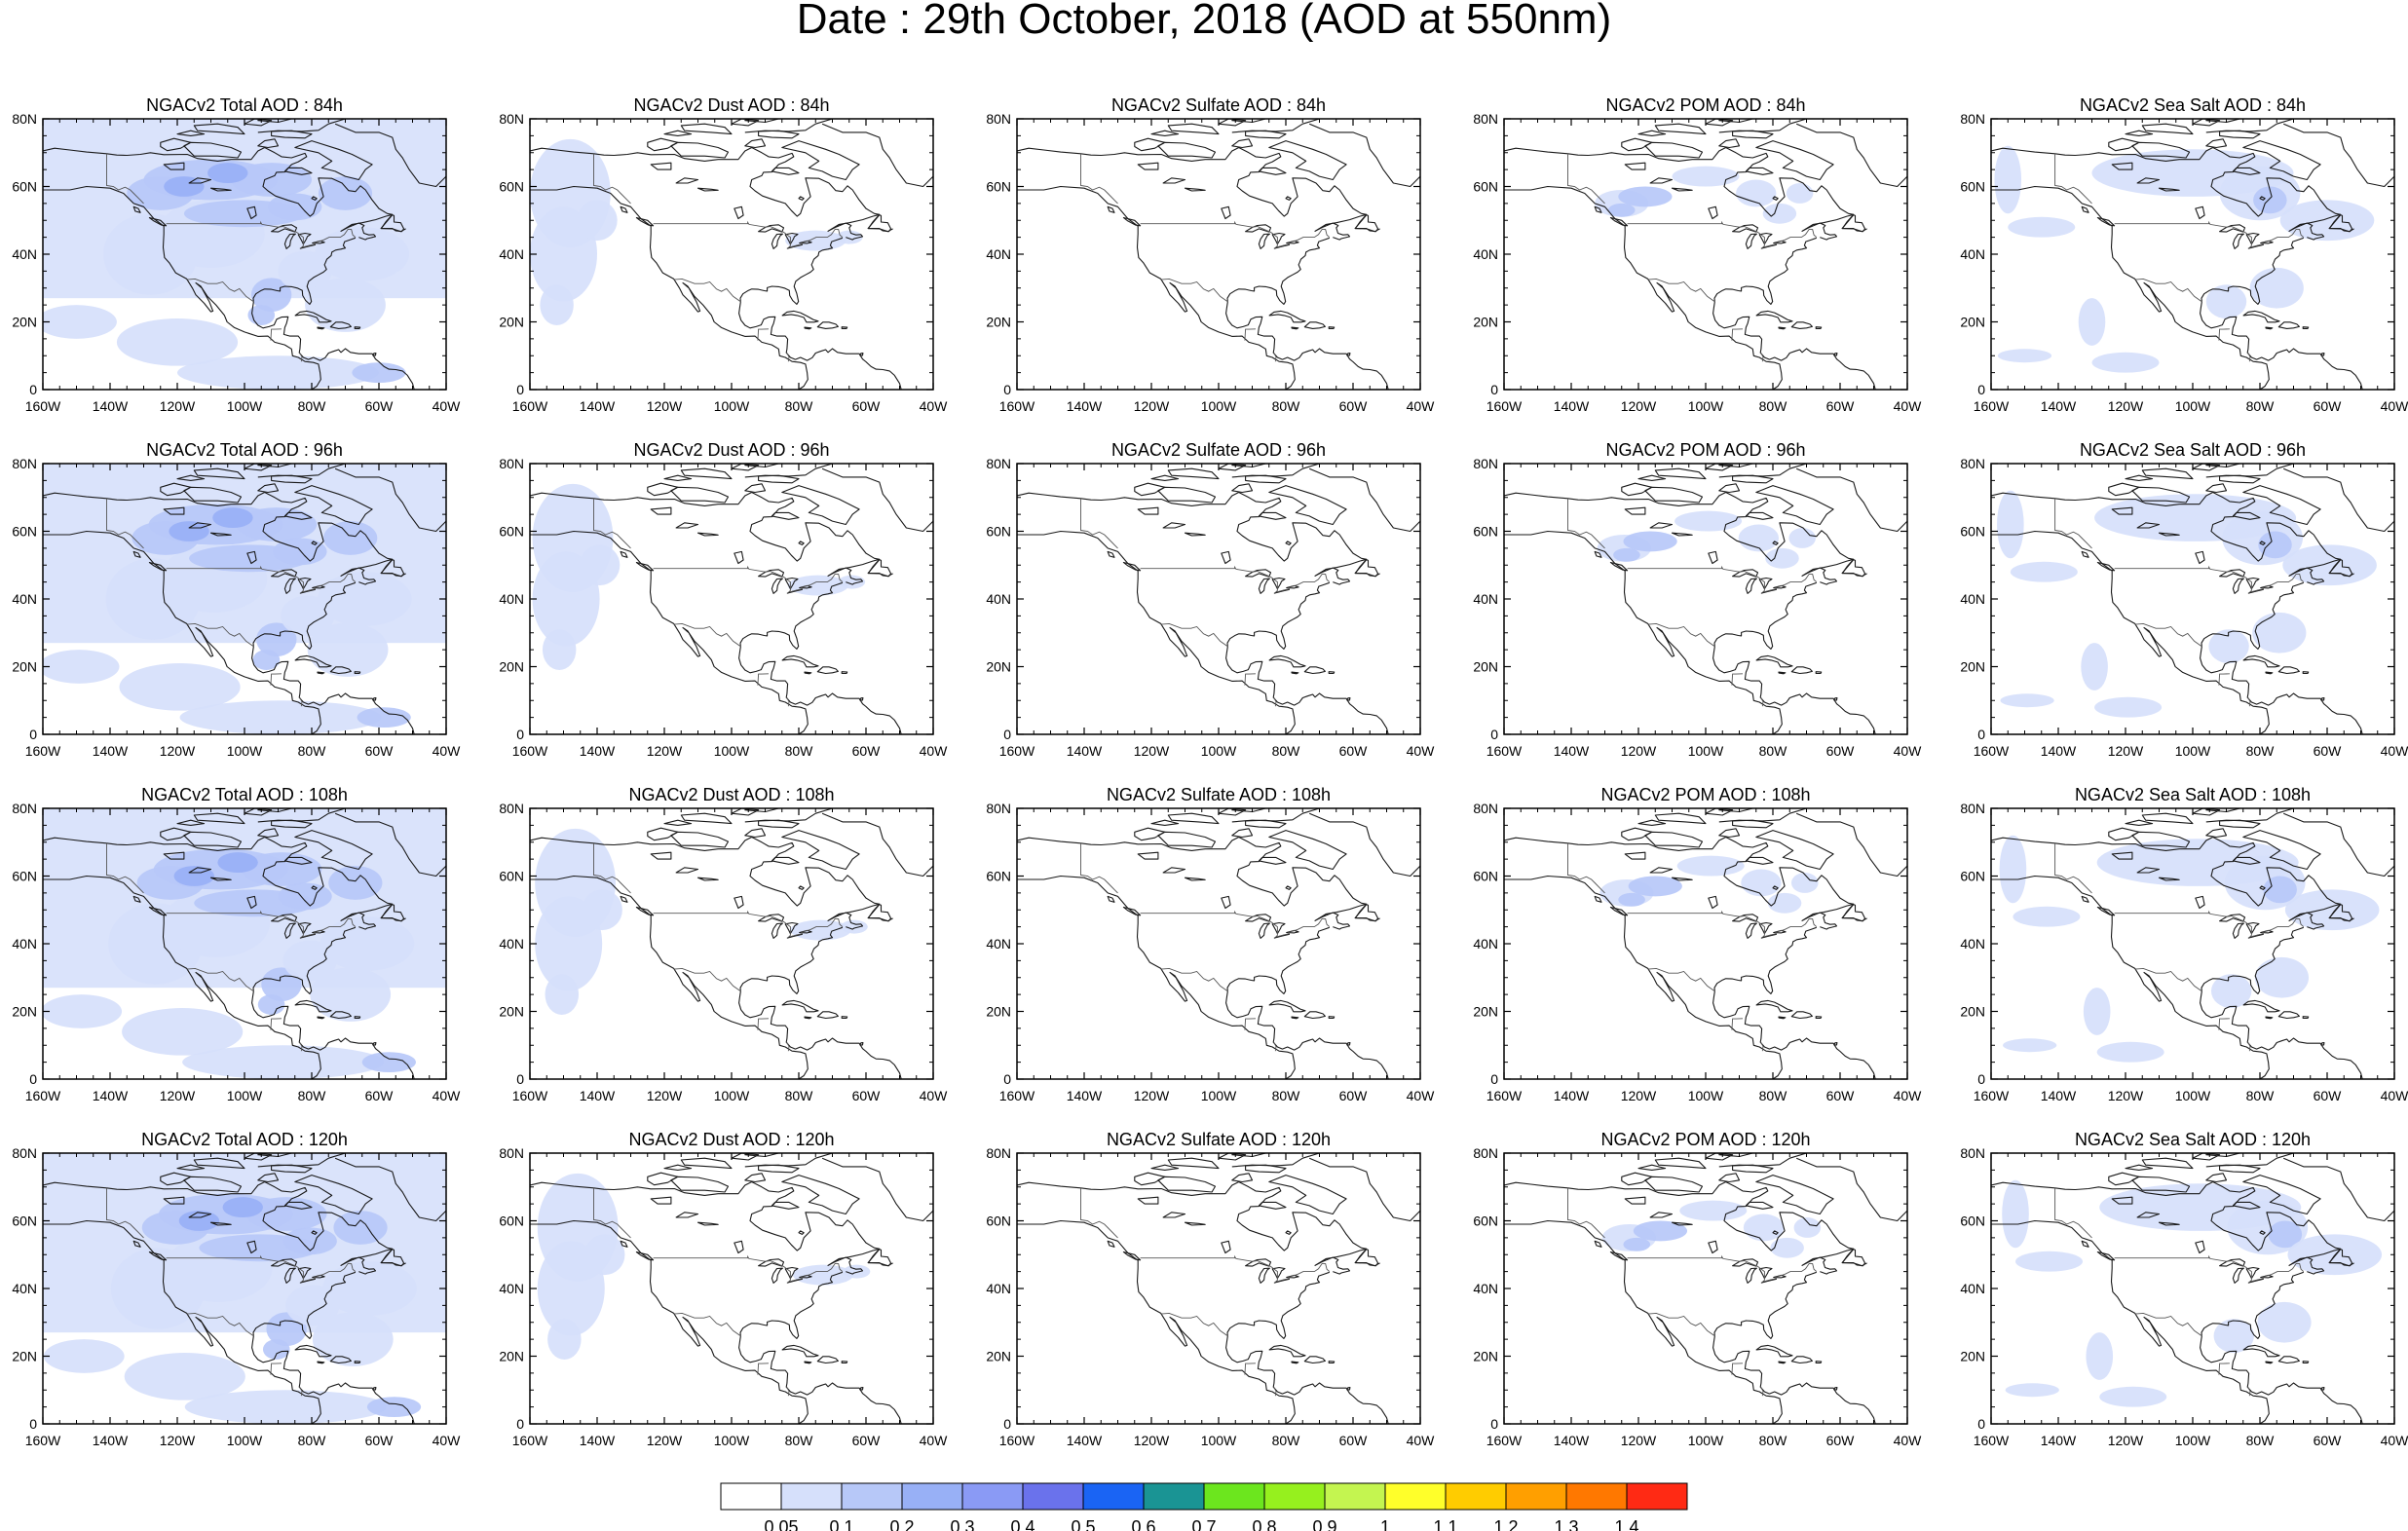 The image size is (2408, 1531). Describe the element at coordinates (2394, 1095) in the screenshot. I see `lon-tick-label: 40W` at that location.